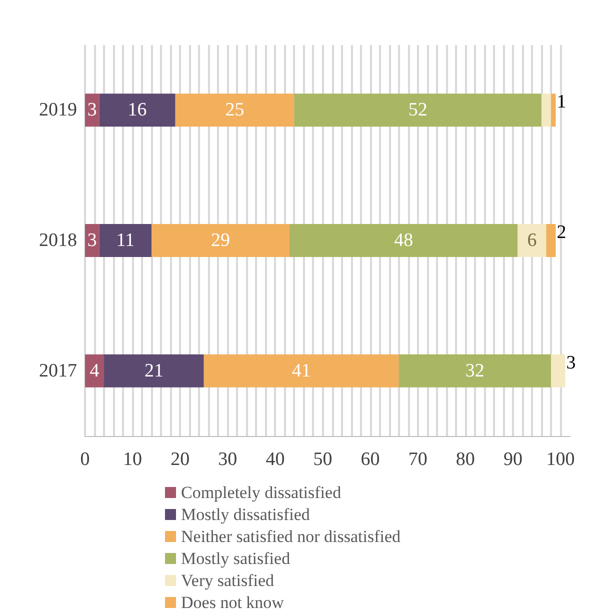 Image resolution: width=598 pixels, height=616 pixels. I want to click on x-tick-label: 60, so click(370, 459).